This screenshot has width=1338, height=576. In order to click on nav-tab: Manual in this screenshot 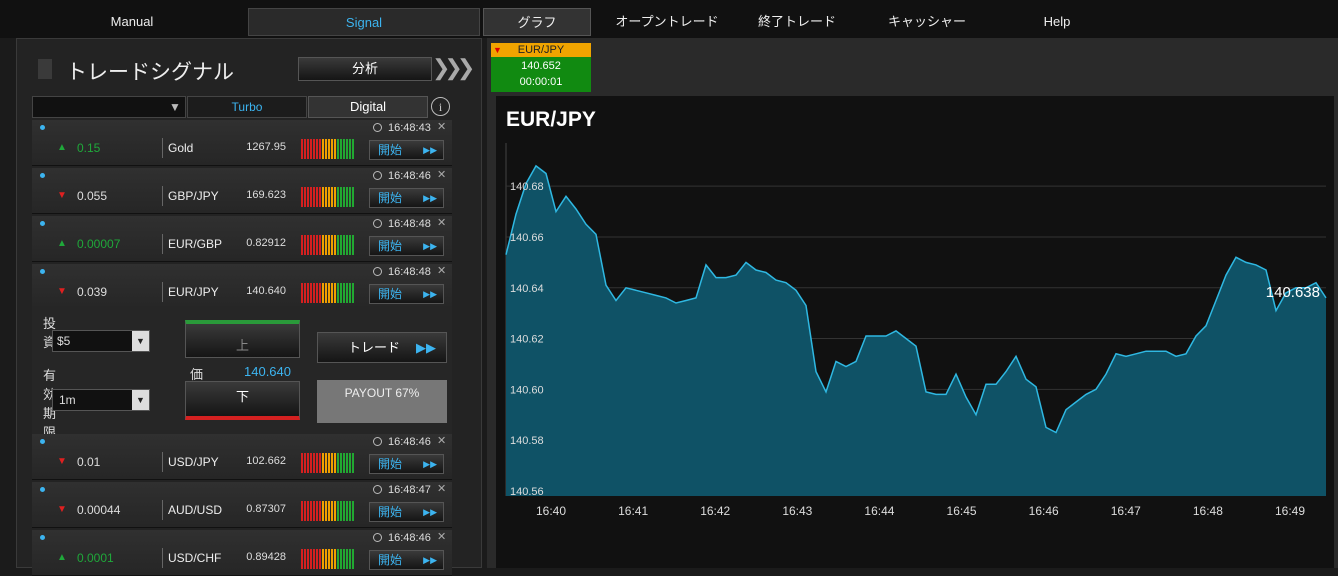, I will do `click(132, 21)`.